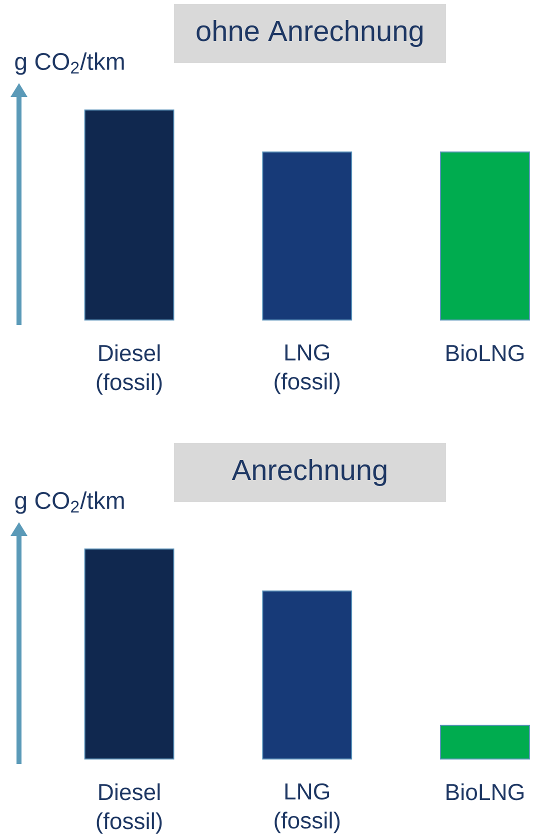 Image resolution: width=533 pixels, height=836 pixels. Describe the element at coordinates (309, 472) in the screenshot. I see `chart-title: Anrechnung` at that location.